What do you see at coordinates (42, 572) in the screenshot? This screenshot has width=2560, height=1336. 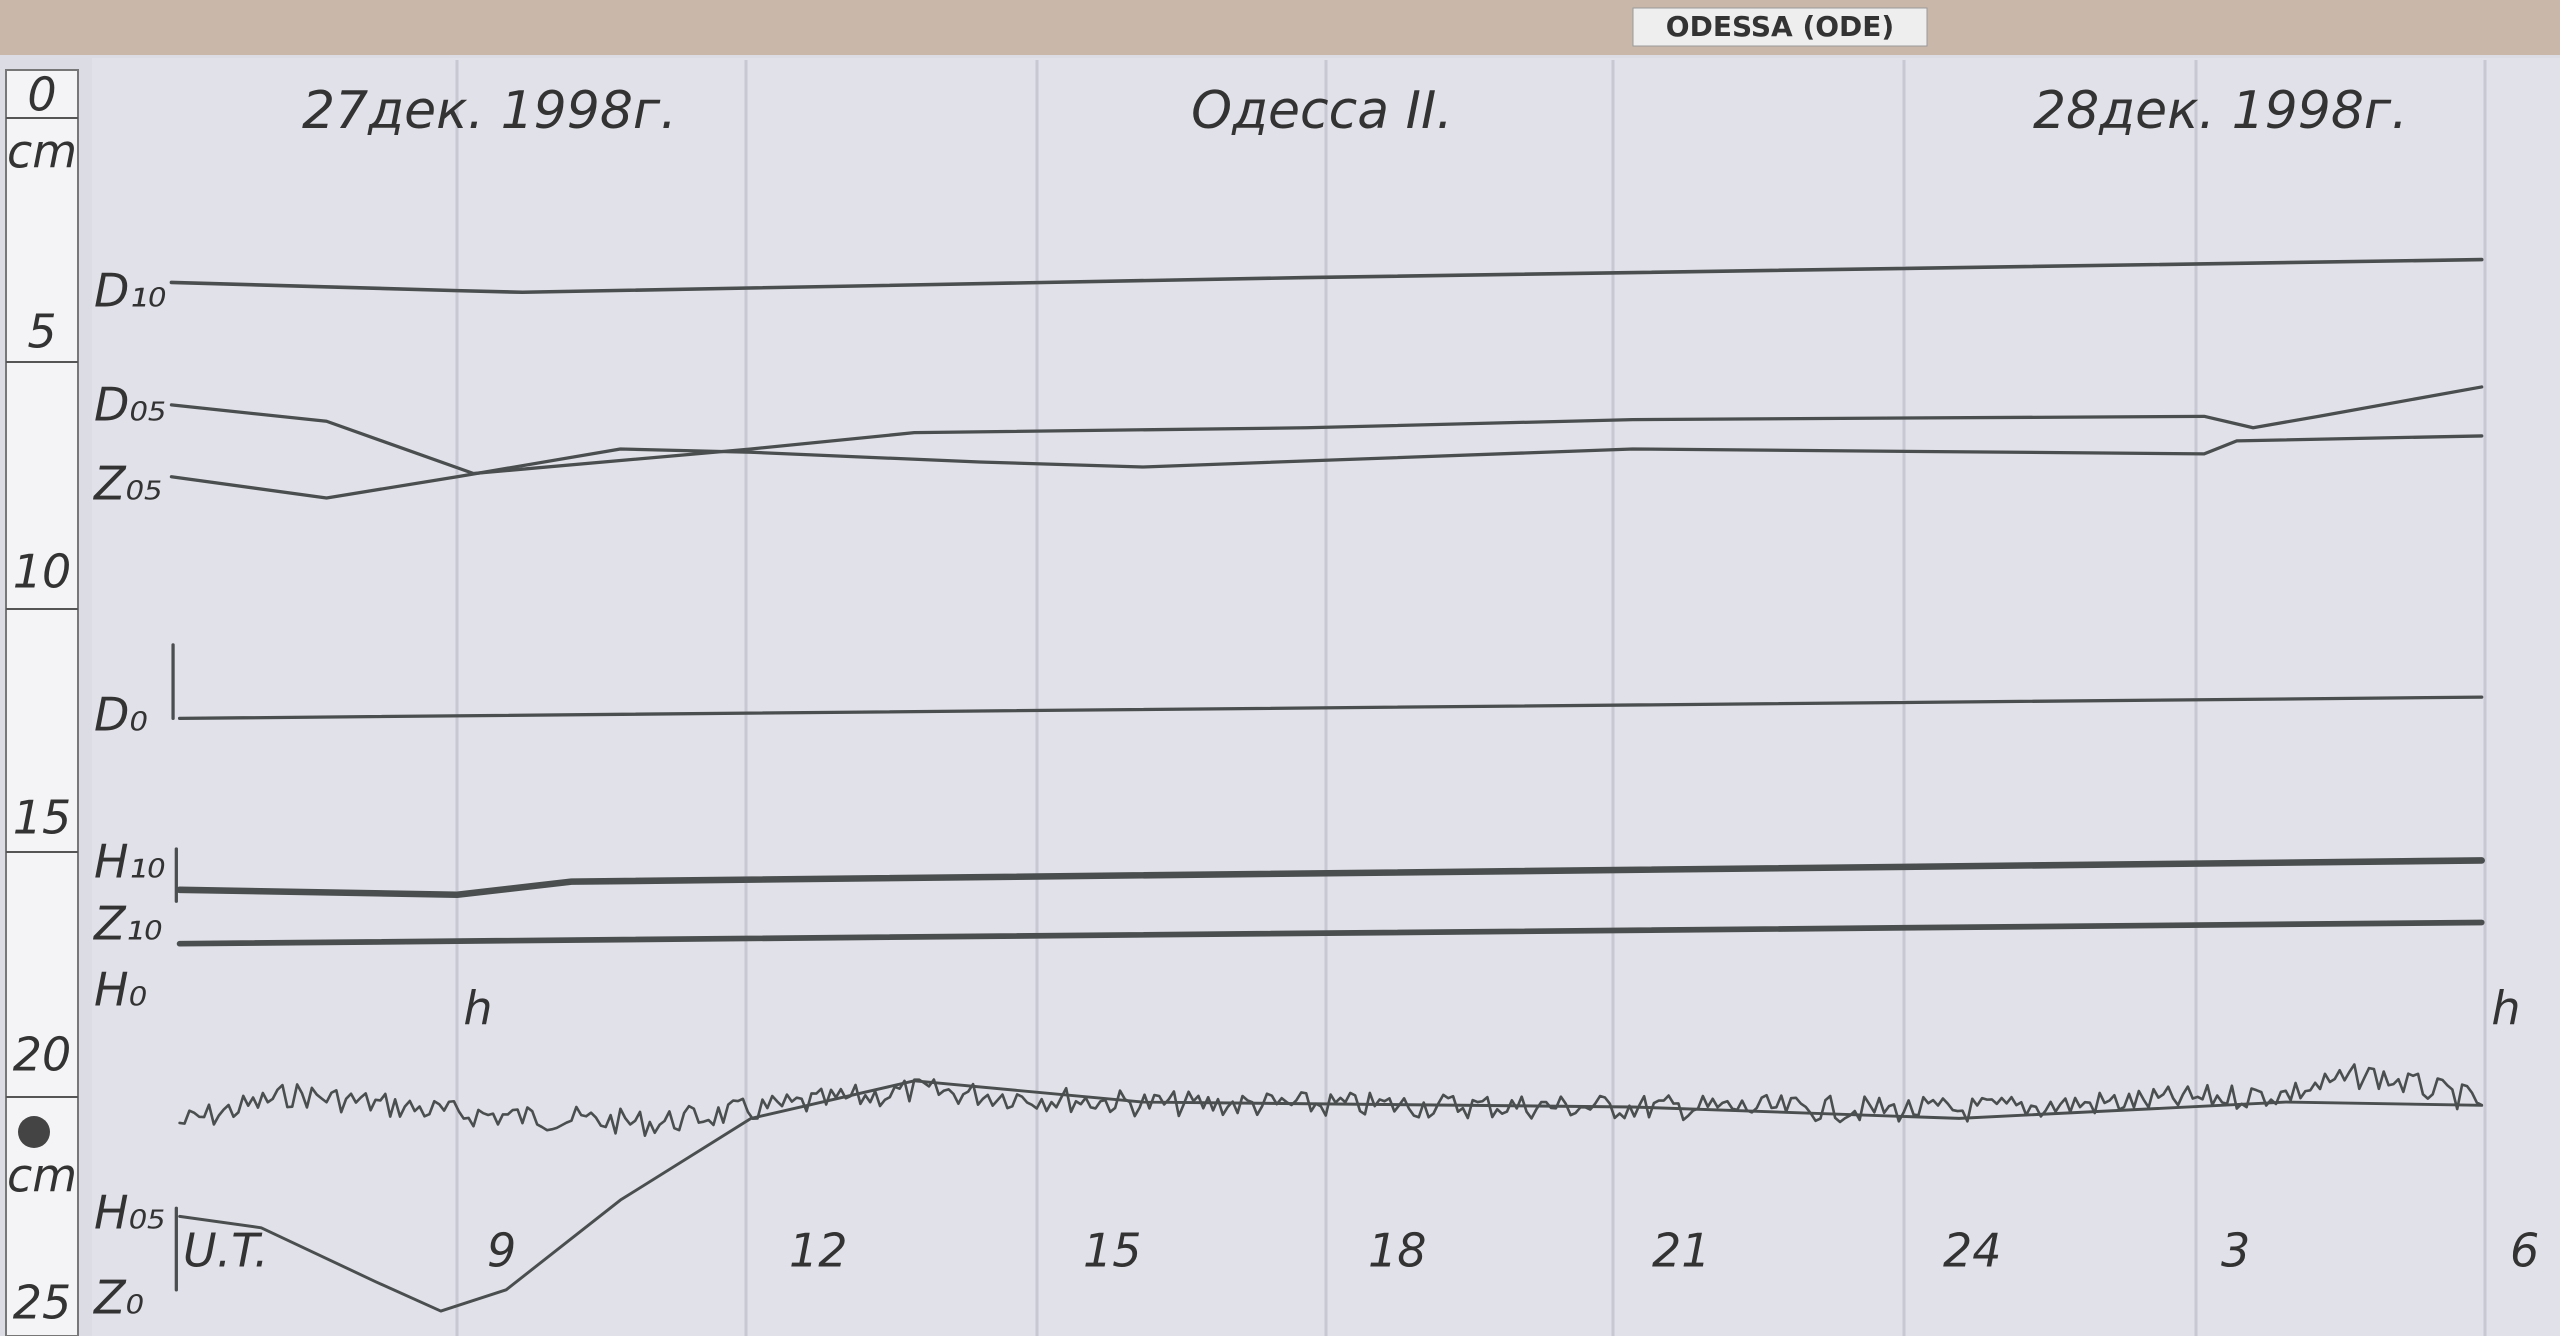 I see `ruler-label: 10` at bounding box center [42, 572].